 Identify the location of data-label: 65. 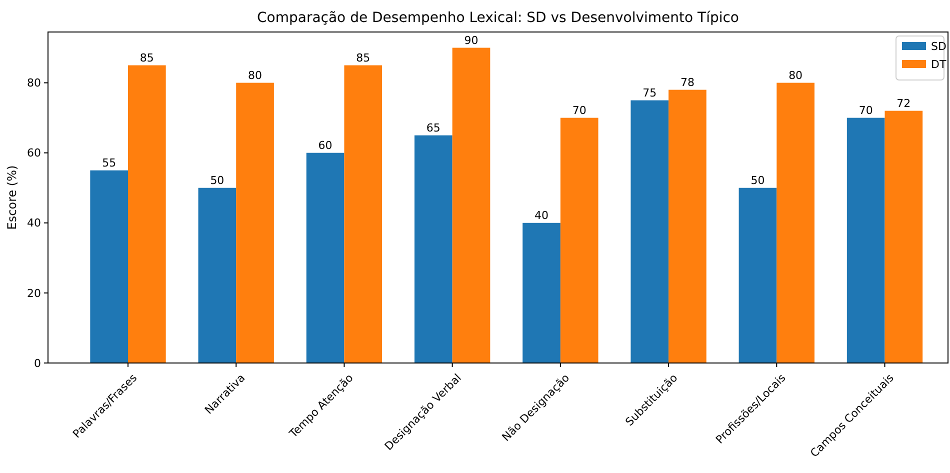
(433, 127).